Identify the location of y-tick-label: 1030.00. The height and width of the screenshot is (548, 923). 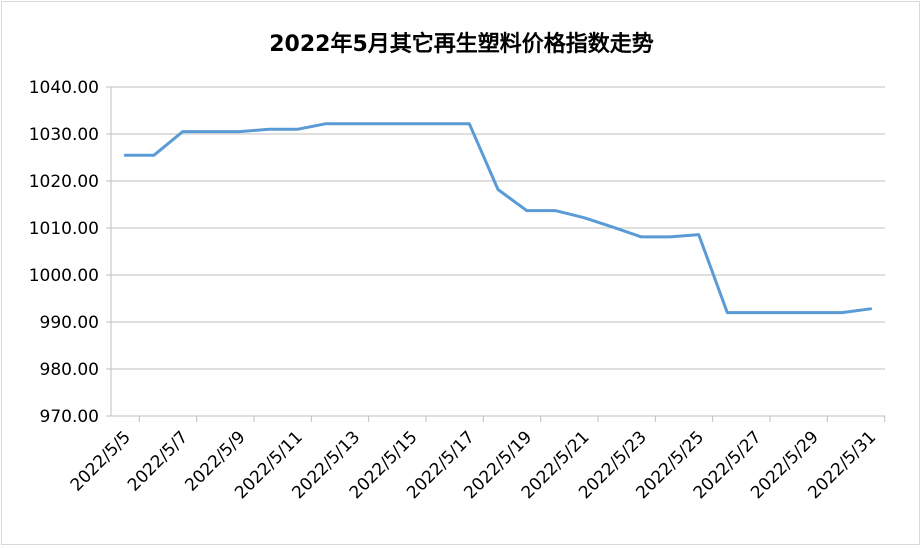
(64, 135).